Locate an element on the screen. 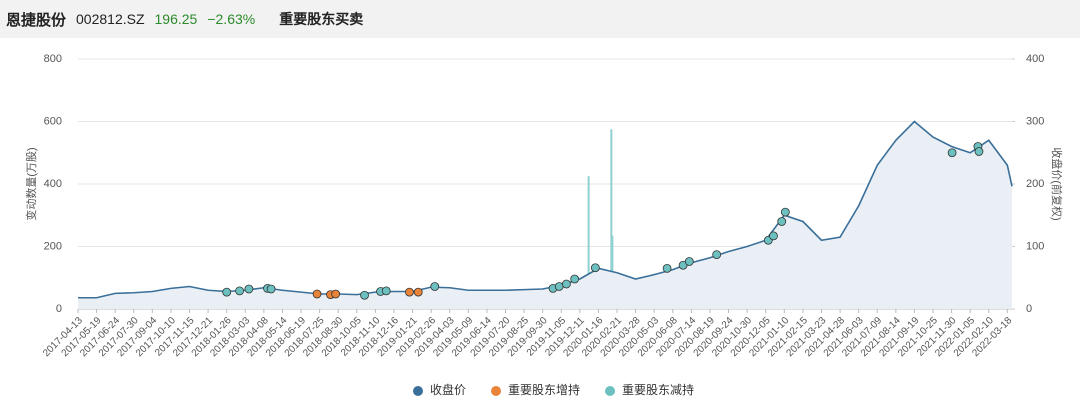  price: 196.25 is located at coordinates (176, 19).